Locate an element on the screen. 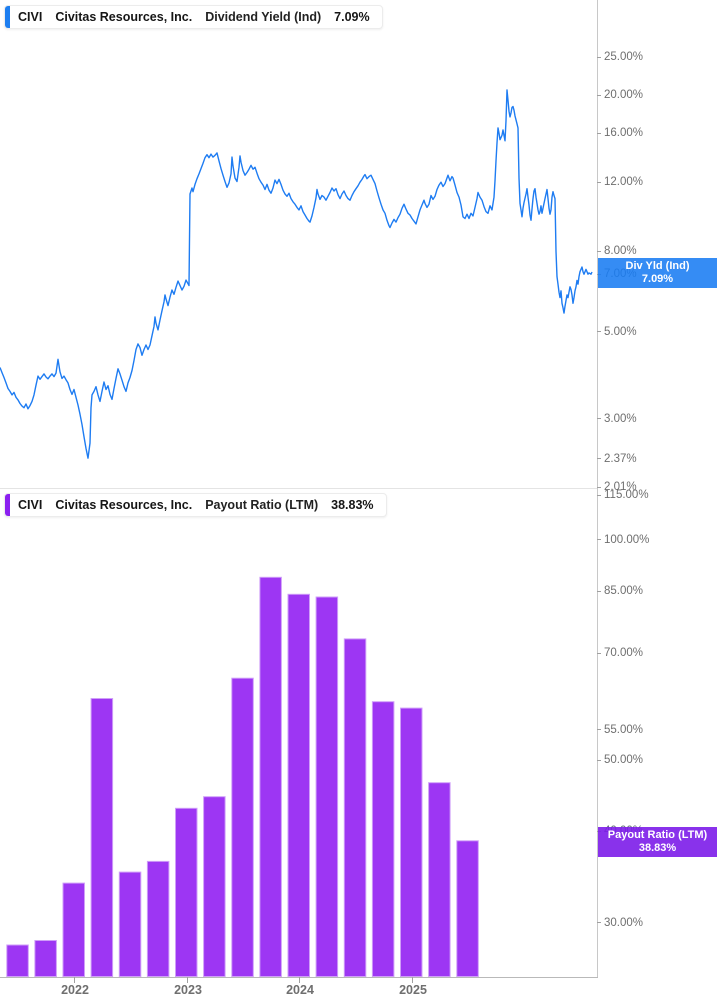  y-axis-label: 16.00% is located at coordinates (624, 133).